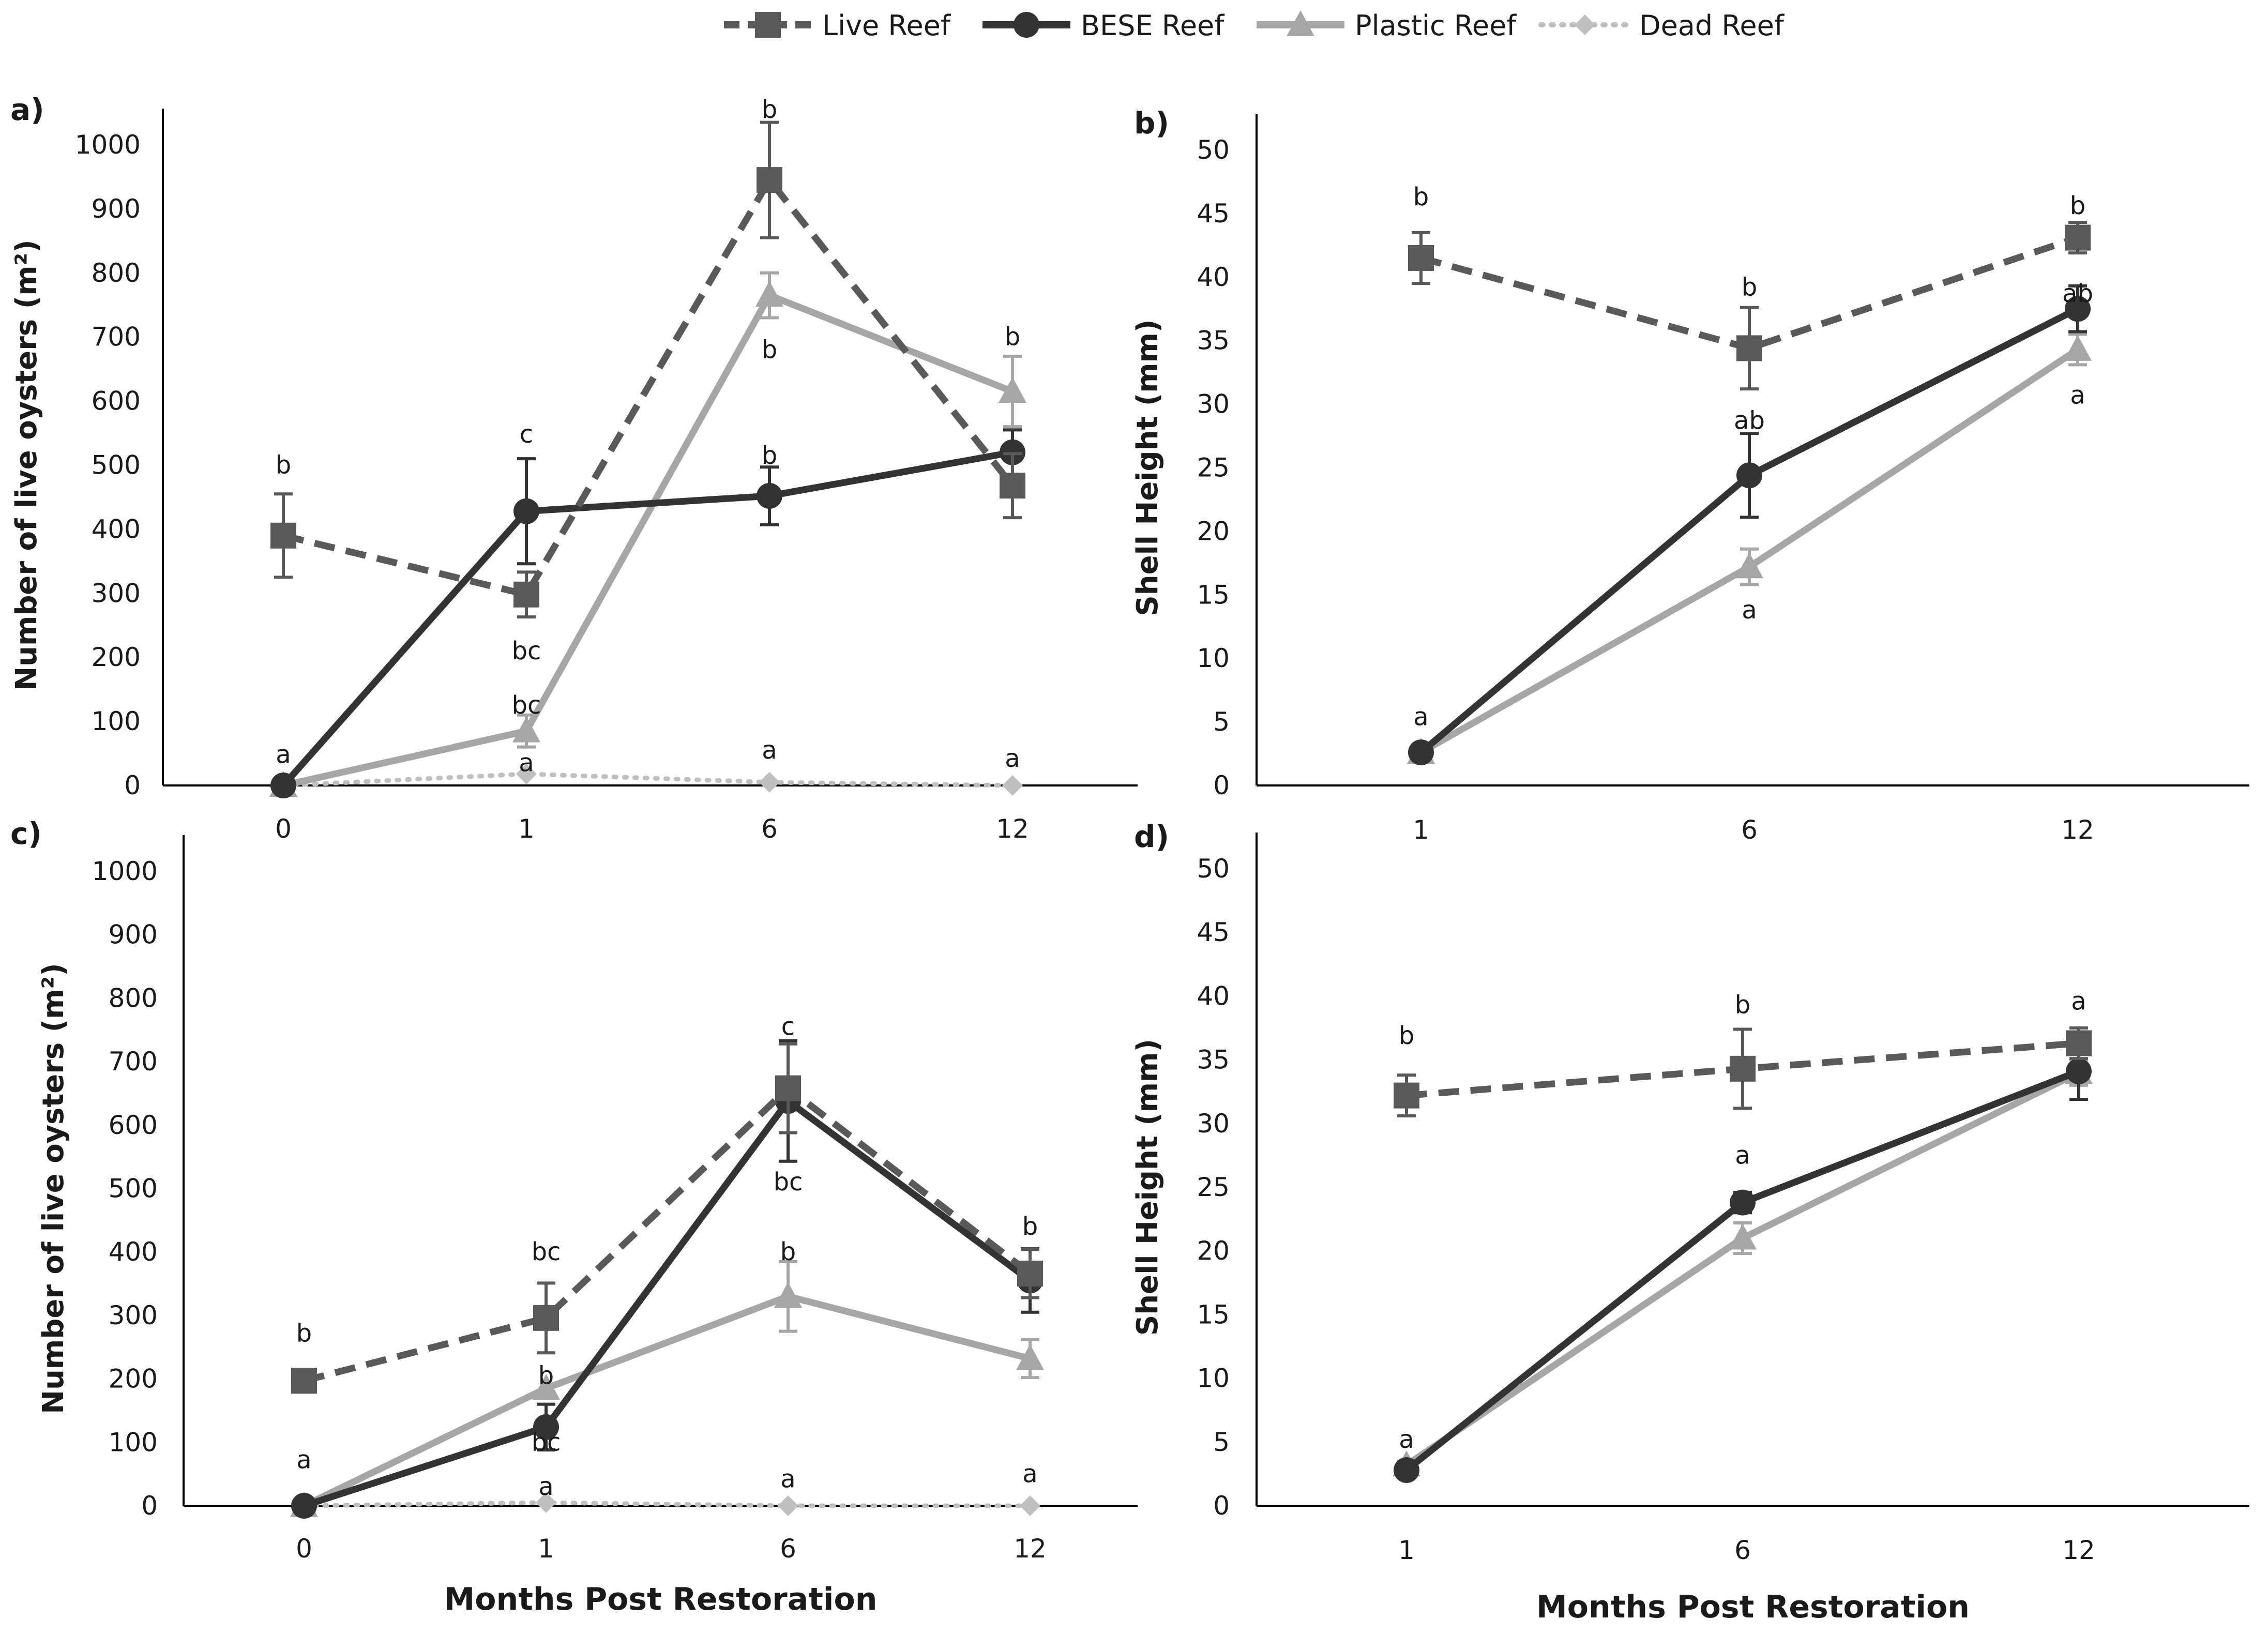  I want to click on series-line-live-reef, so click(649, 387).